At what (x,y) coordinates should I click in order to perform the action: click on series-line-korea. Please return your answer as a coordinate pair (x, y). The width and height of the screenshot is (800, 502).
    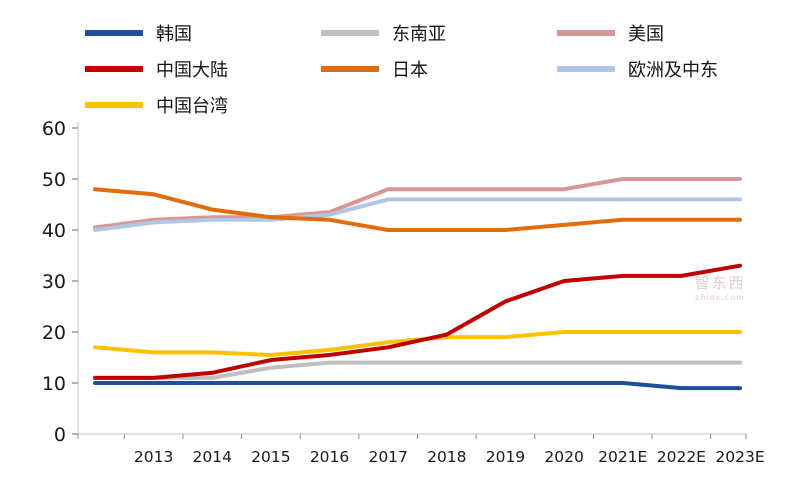
    Looking at the image, I should click on (417, 386).